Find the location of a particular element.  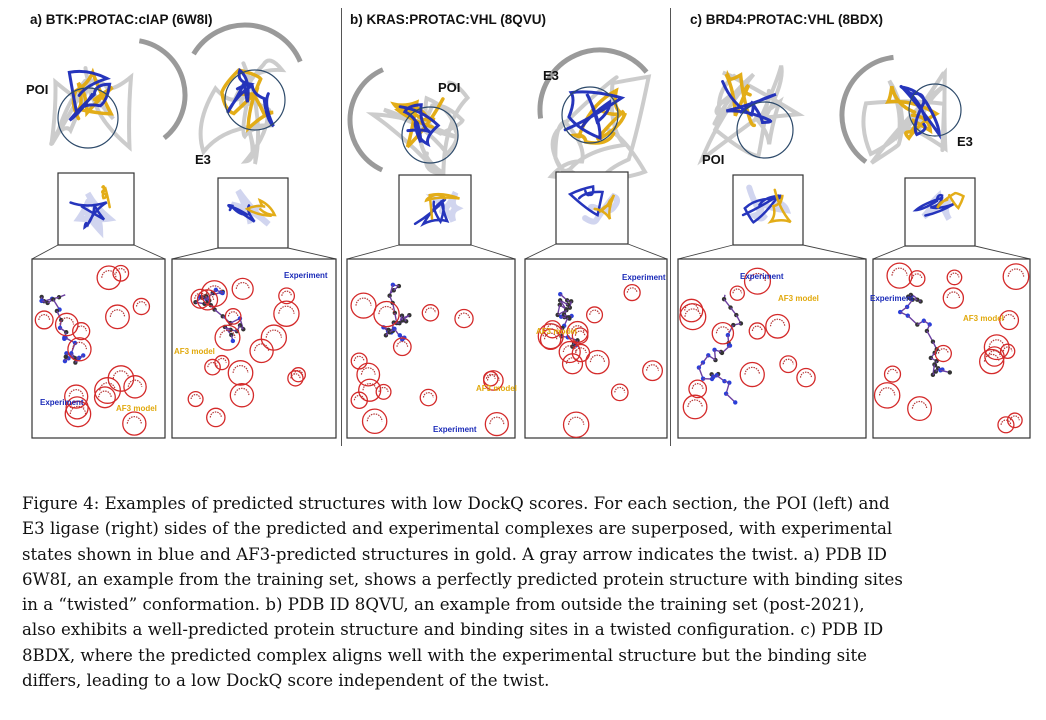

panel-c-left-experiment-label: Experiment is located at coordinates (762, 276).